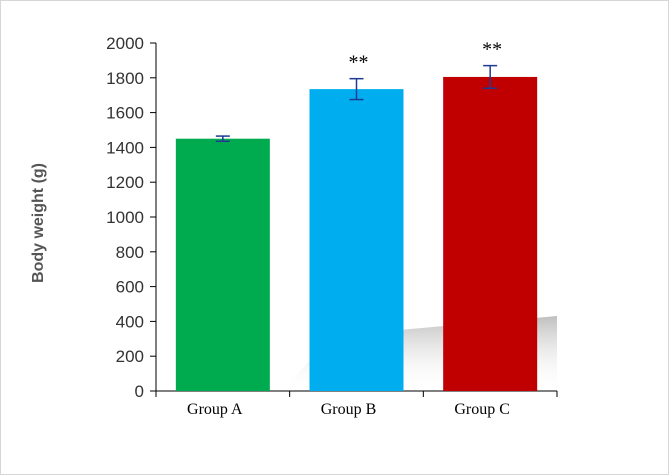 The image size is (669, 475). What do you see at coordinates (139, 391) in the screenshot?
I see `y-tick-label: 0` at bounding box center [139, 391].